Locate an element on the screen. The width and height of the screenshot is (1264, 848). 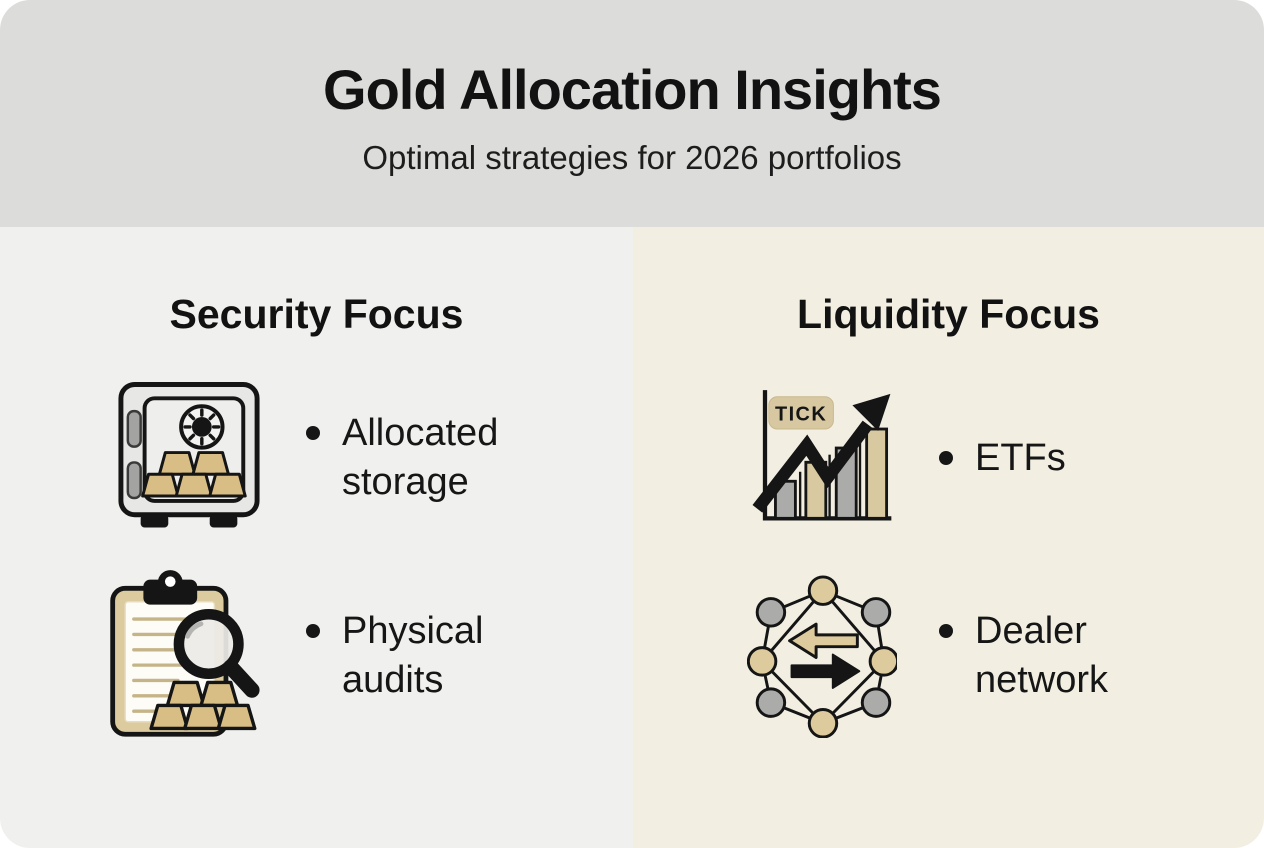
liquidity-heading: Liquidity Focus is located at coordinates (948, 314).